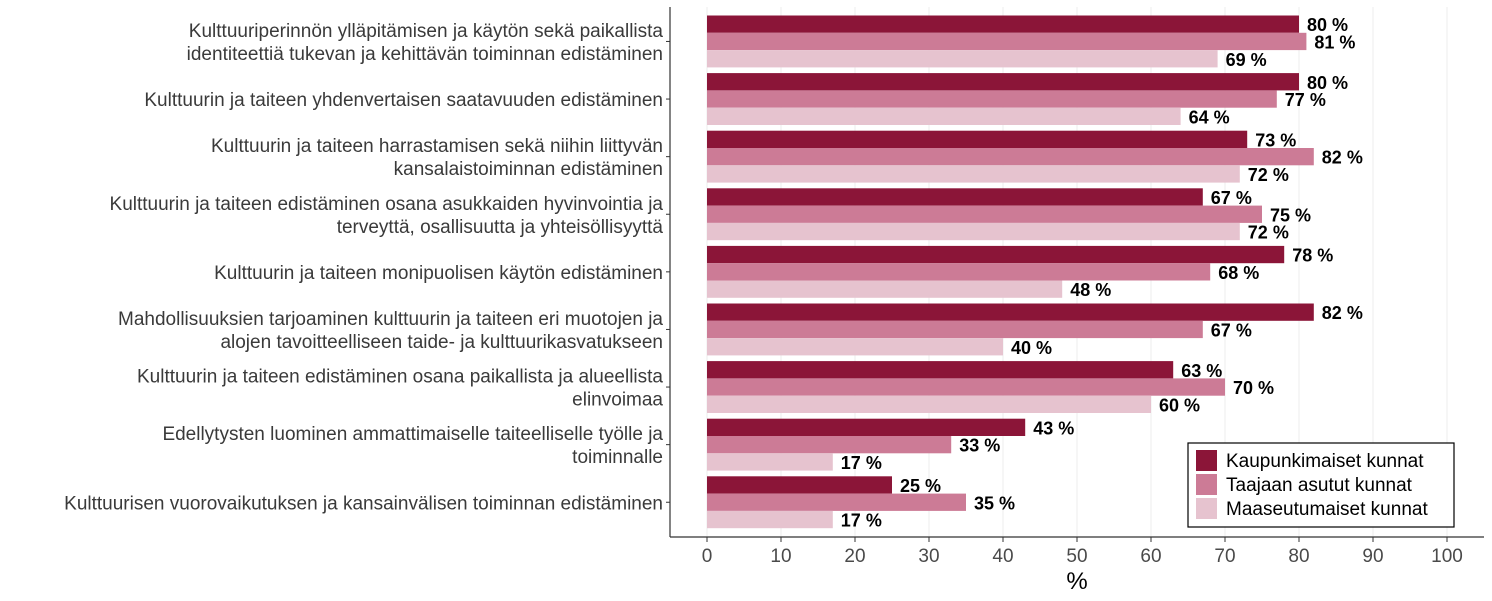  Describe the element at coordinates (979, 446) in the screenshot. I see `value-label: 33 %` at that location.